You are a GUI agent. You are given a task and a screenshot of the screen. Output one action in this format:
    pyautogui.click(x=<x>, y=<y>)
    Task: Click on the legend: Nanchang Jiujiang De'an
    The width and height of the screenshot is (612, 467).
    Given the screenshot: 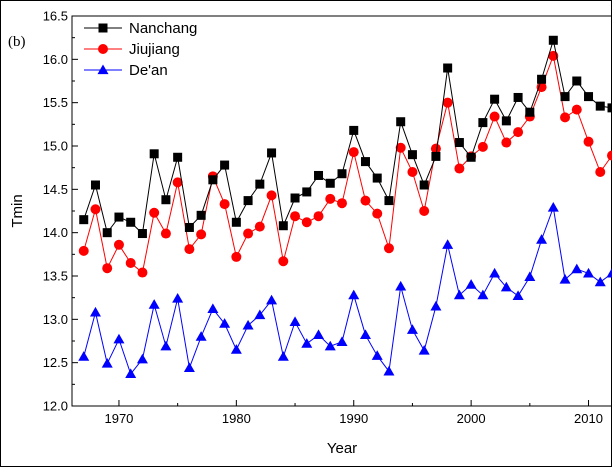 What is the action you would take?
    pyautogui.click(x=140, y=49)
    